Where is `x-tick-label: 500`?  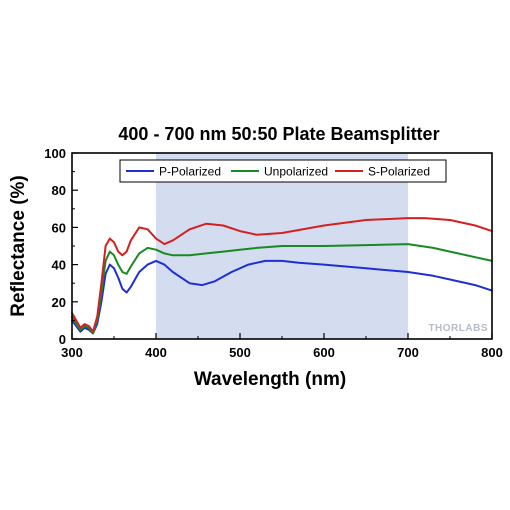 x-tick-label: 500 is located at coordinates (240, 352).